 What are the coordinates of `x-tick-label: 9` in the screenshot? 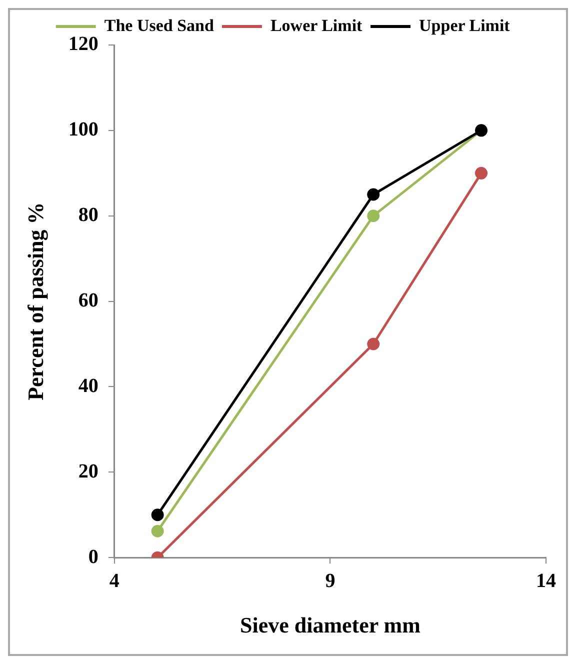 It's located at (330, 581).